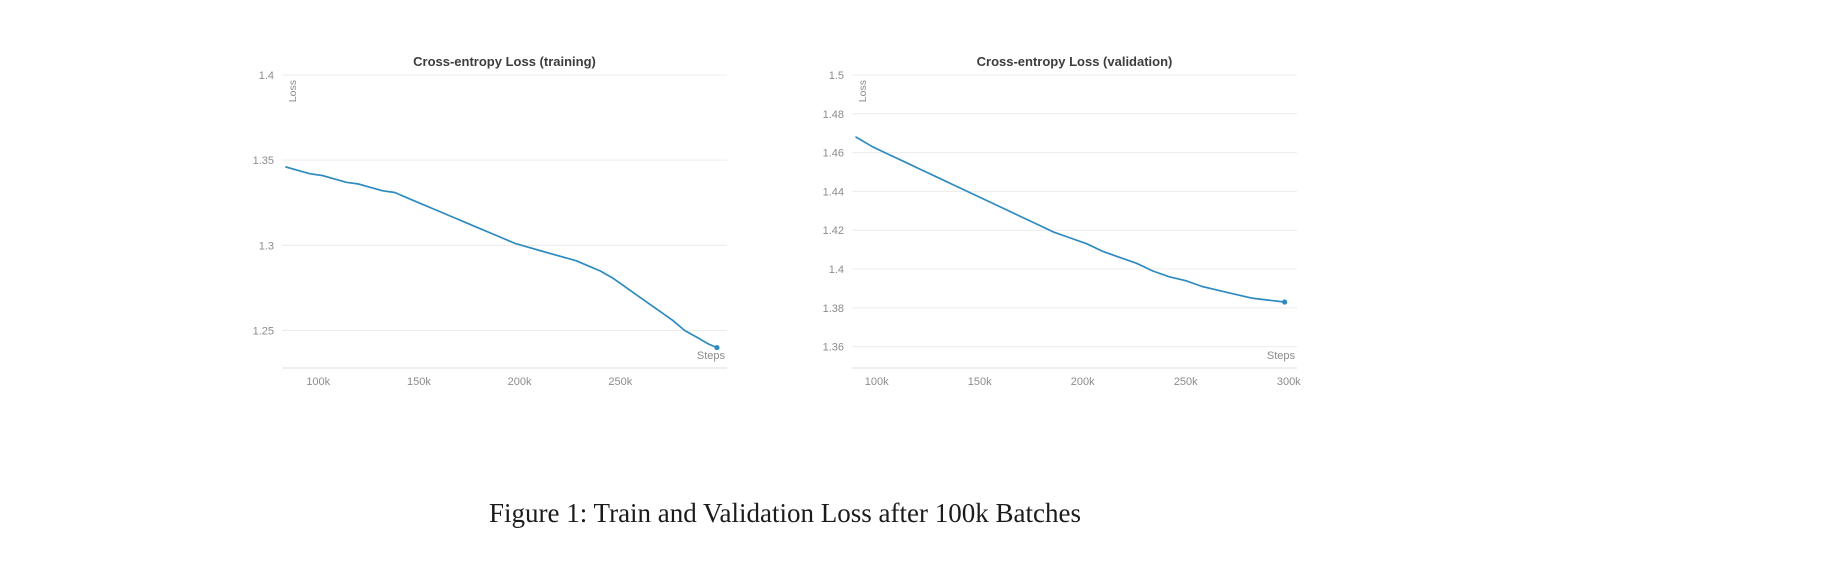 The image size is (1836, 588). What do you see at coordinates (833, 192) in the screenshot?
I see `svg-text: 1.44` at bounding box center [833, 192].